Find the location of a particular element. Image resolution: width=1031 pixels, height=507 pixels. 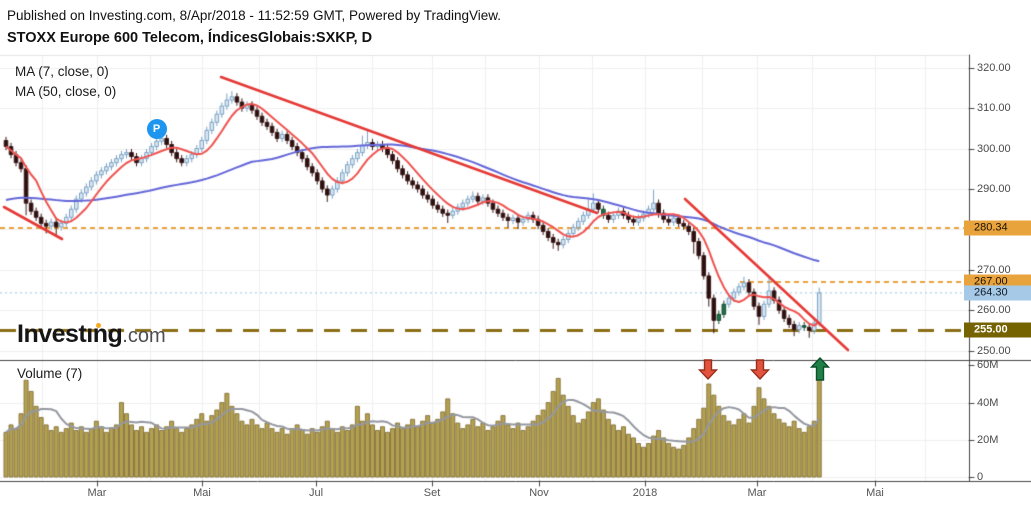

time-tick-label: 2018 is located at coordinates (645, 493).